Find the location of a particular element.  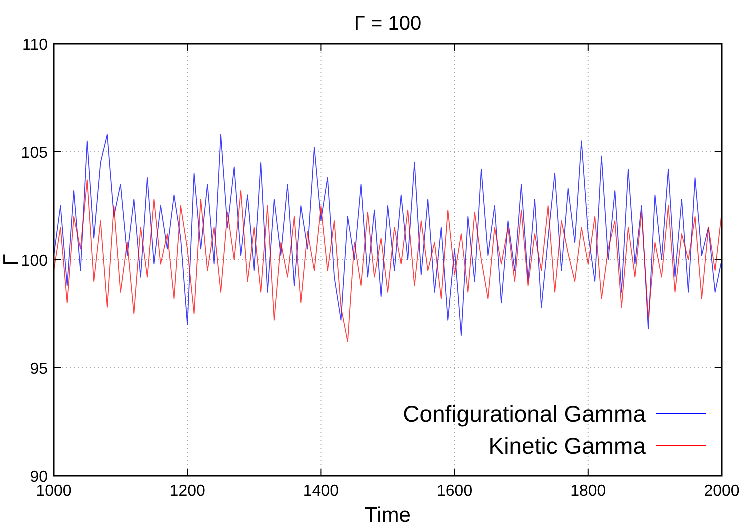

chart-title: Γ = 100 is located at coordinates (388, 24).